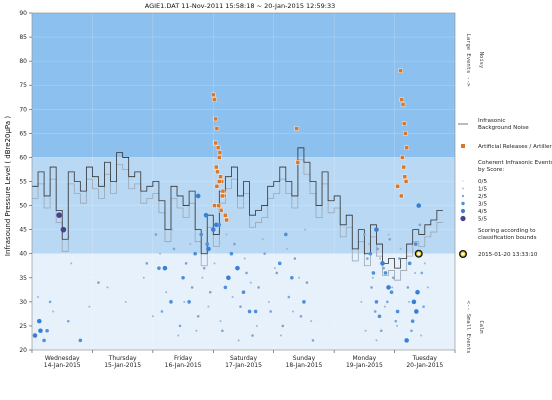 The height and width of the screenshot is (400, 552). What do you see at coordinates (23, 133) in the screenshot?
I see `y-tick-label: 65` at bounding box center [23, 133].